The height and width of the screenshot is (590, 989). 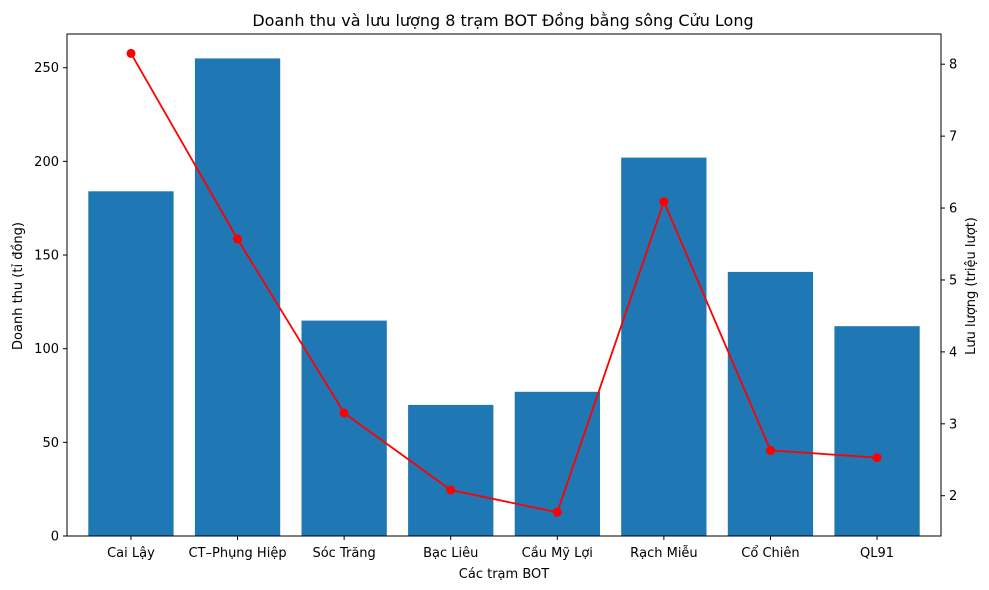 What do you see at coordinates (504, 574) in the screenshot?
I see `x-axis-label: Các trạm BOT` at bounding box center [504, 574].